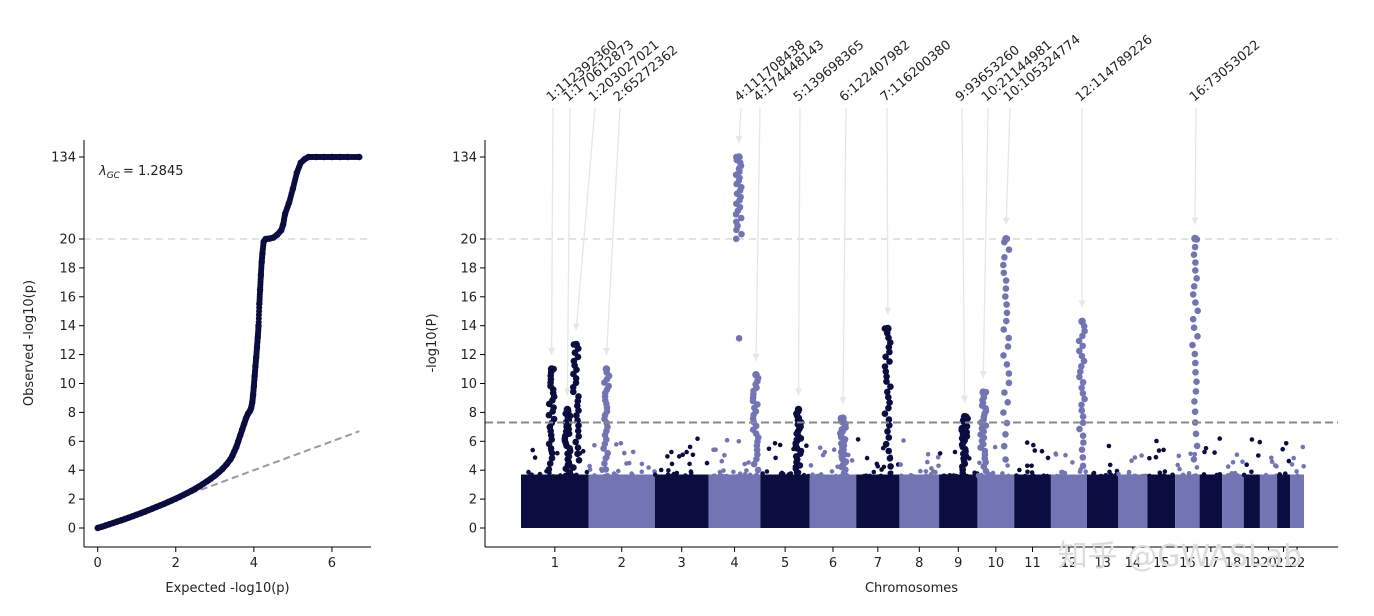  Describe the element at coordinates (227, 588) in the screenshot. I see `qq-x-axis-label: Expected -log10(p)` at that location.